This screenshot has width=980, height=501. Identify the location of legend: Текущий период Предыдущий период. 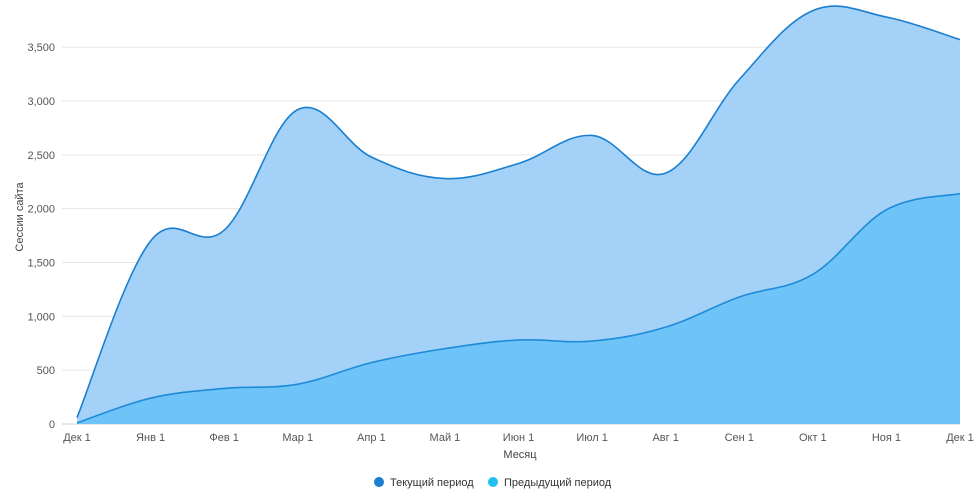
(493, 483).